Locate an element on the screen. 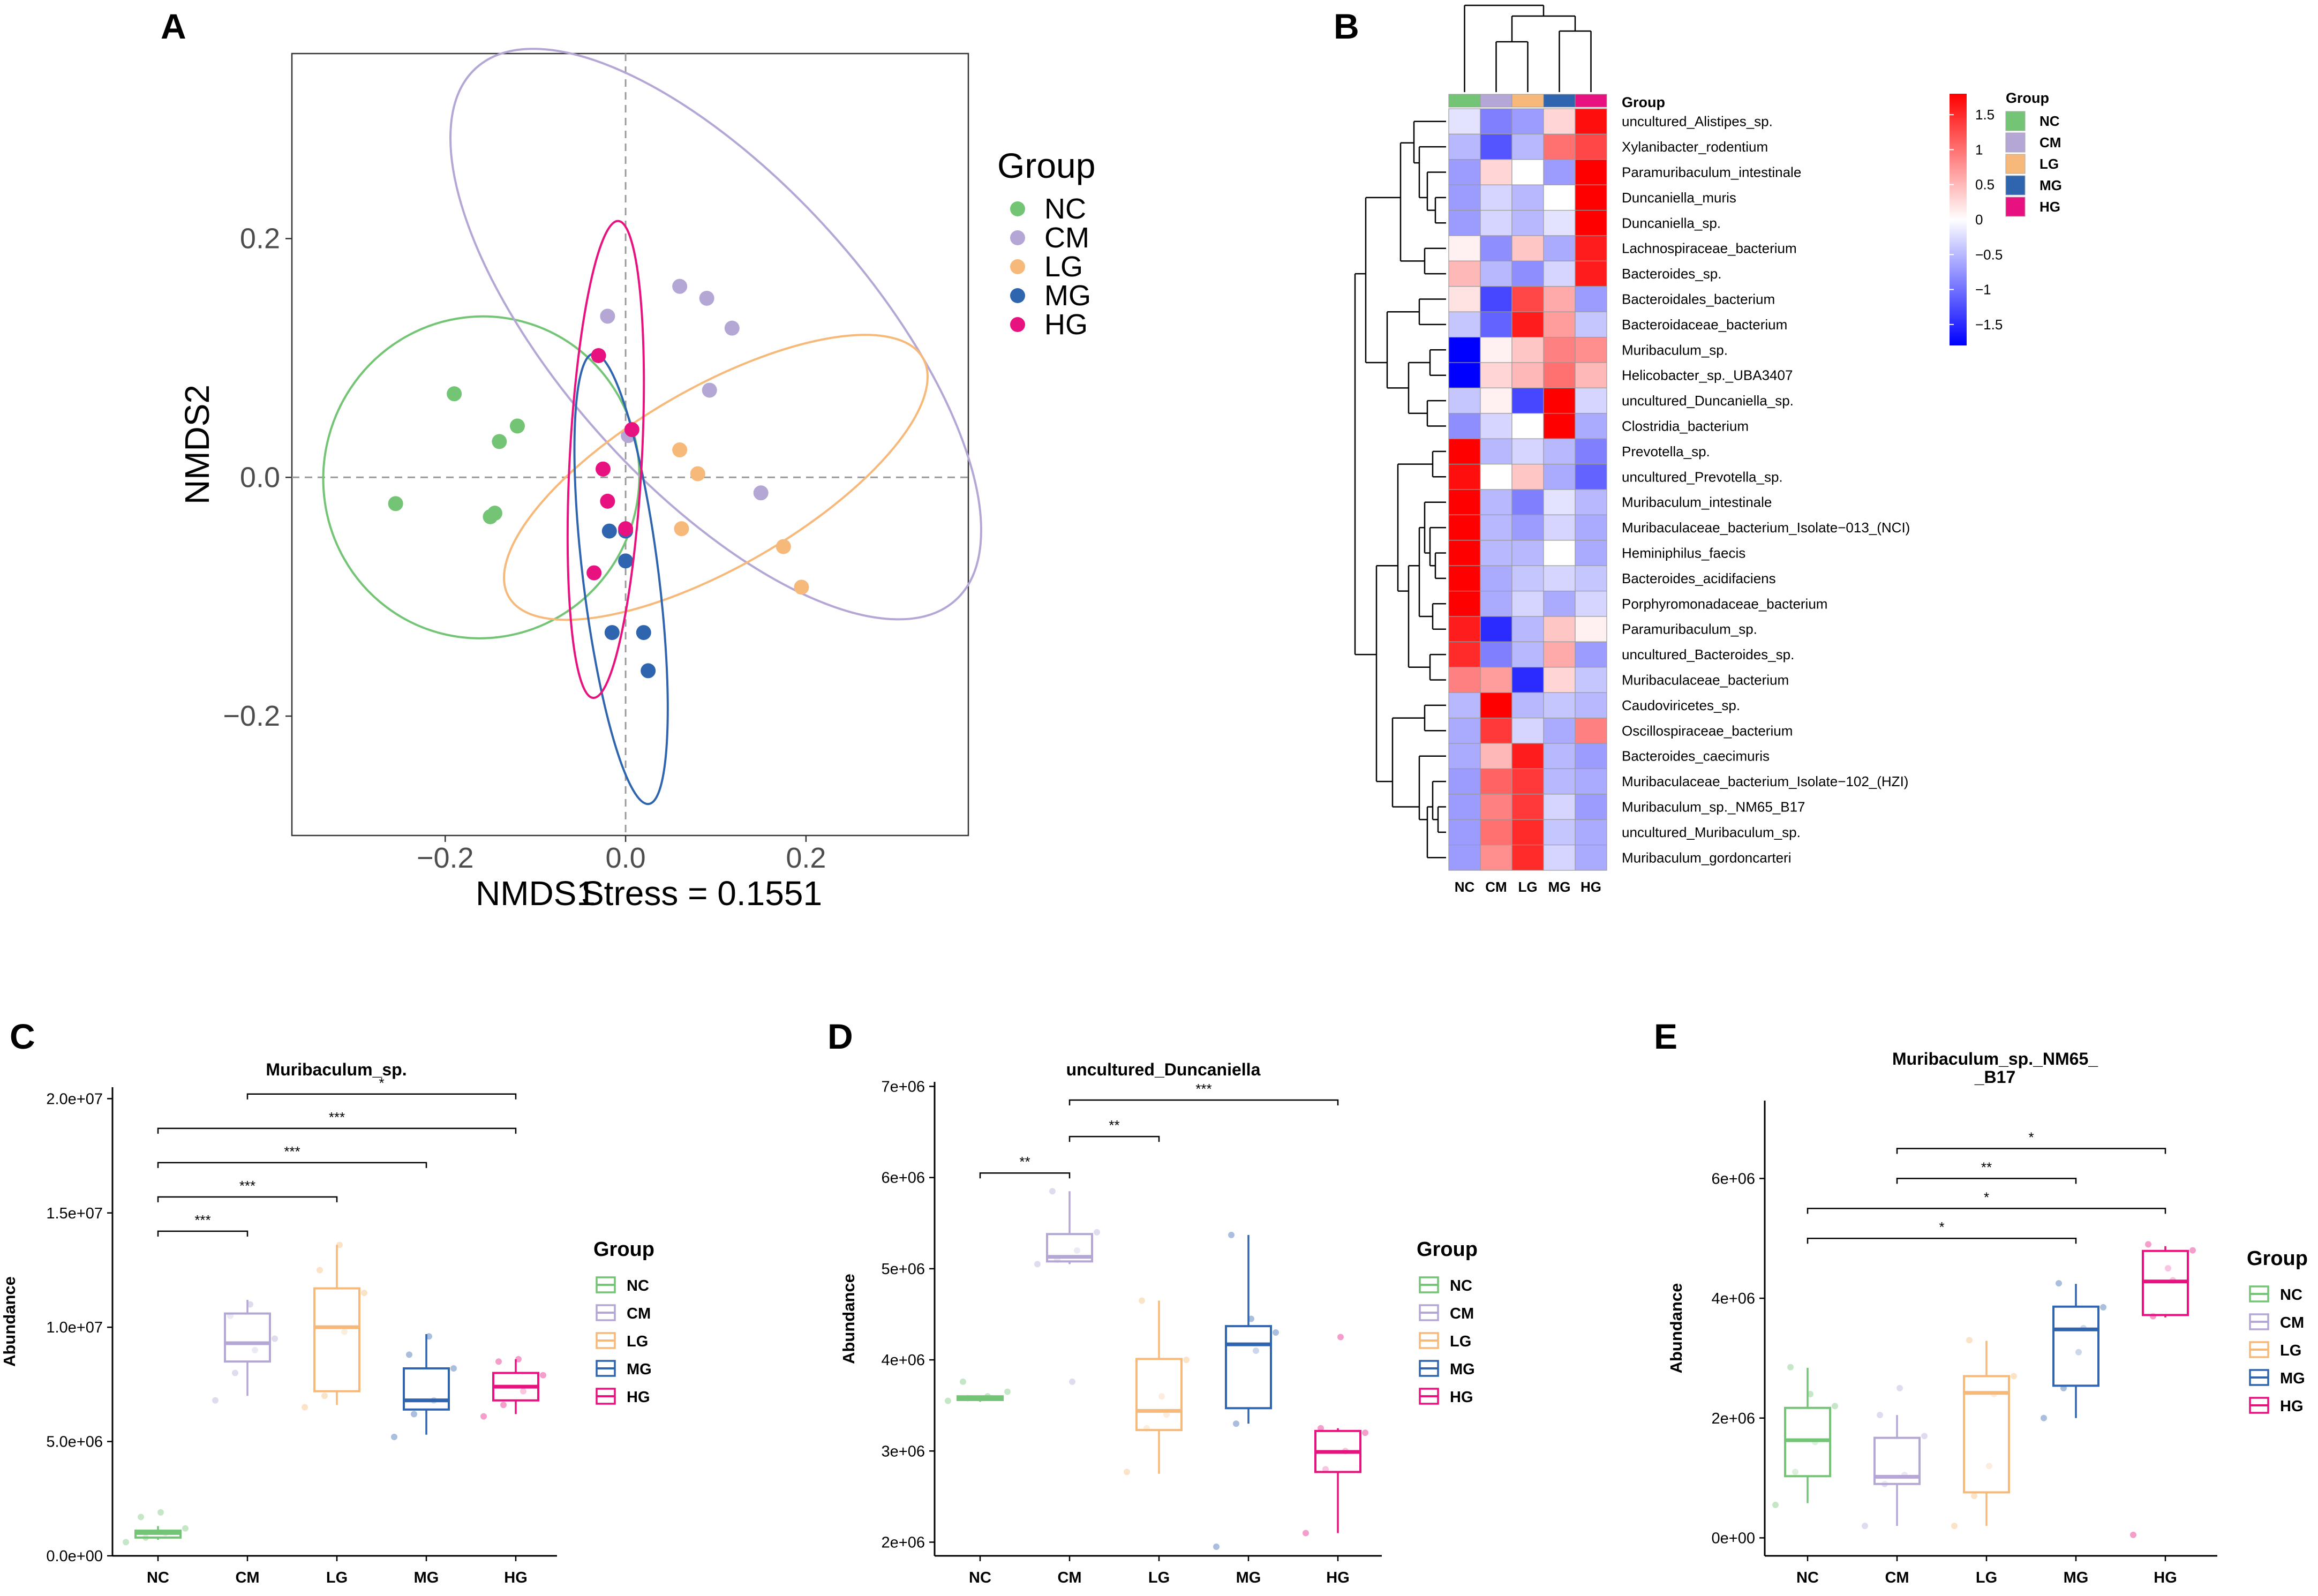 This screenshot has height=1596, width=2318. y-tick-label: 3e+06 is located at coordinates (903, 1451).